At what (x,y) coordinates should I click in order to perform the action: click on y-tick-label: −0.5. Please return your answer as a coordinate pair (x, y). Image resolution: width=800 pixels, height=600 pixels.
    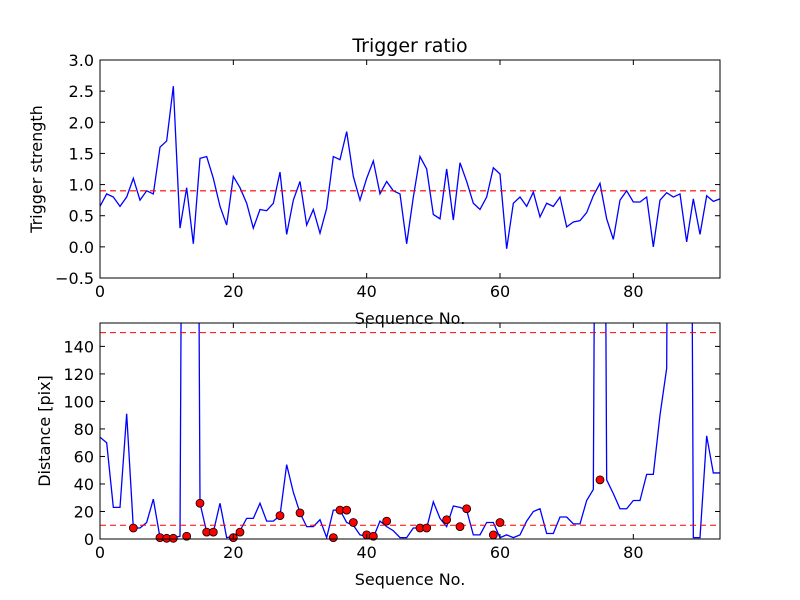
    Looking at the image, I should click on (74, 278).